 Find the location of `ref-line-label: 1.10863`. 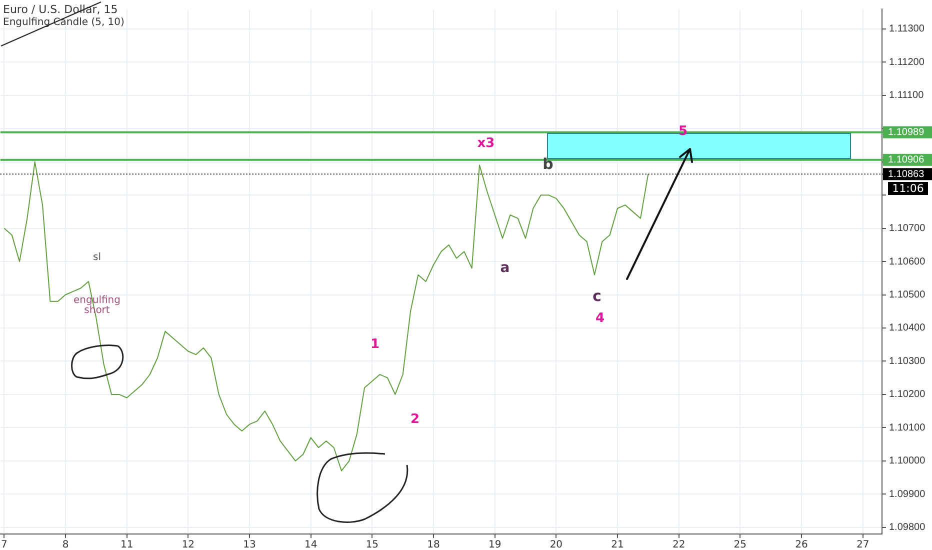

ref-line-label: 1.10863 is located at coordinates (906, 174).